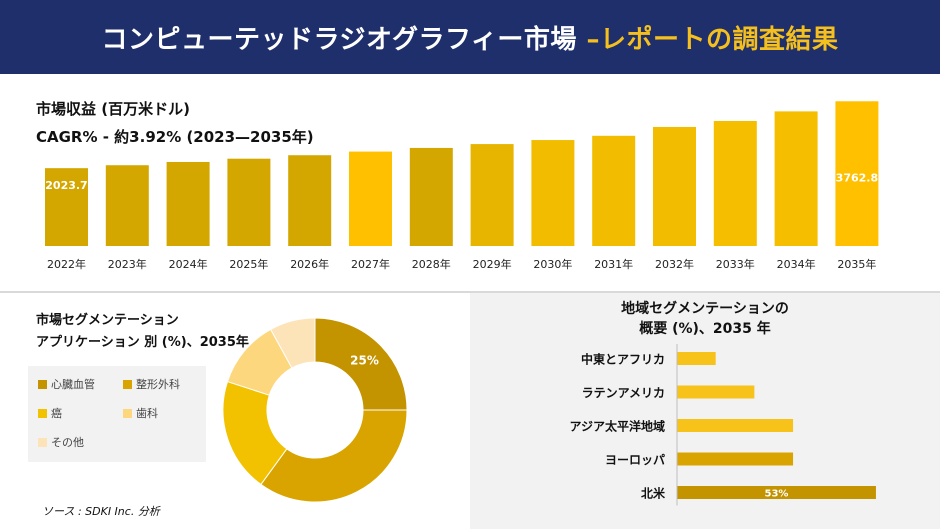 The width and height of the screenshot is (940, 529). Describe the element at coordinates (623, 359) in the screenshot. I see `category-label: 中東とアフリカ` at that location.